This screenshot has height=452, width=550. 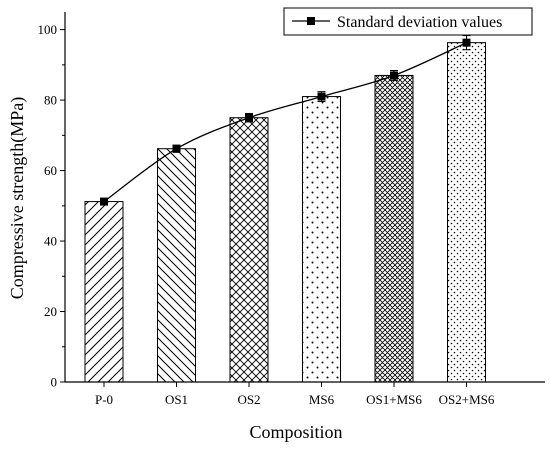 I want to click on legend: Standard deviation values, so click(x=408, y=21).